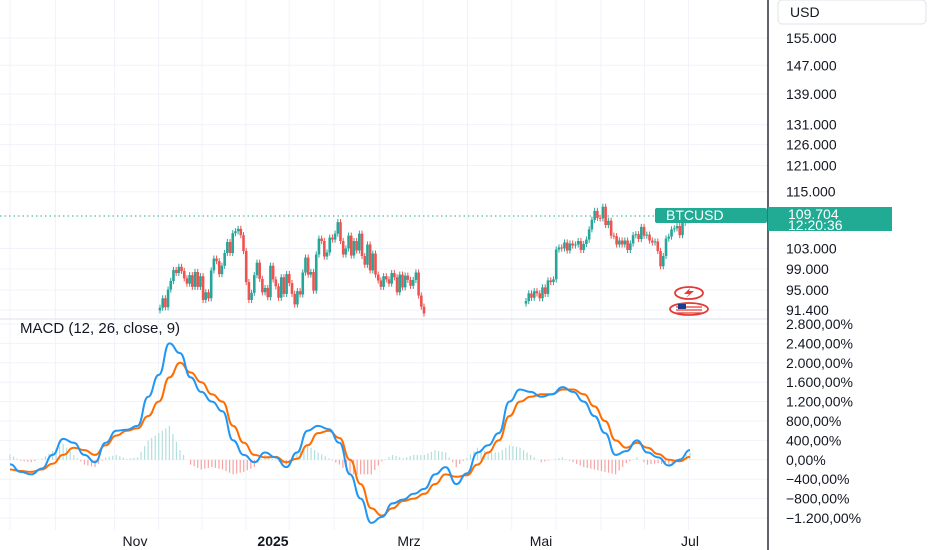 The height and width of the screenshot is (550, 932). What do you see at coordinates (811, 125) in the screenshot?
I see `price-tick-label: 131.000` at bounding box center [811, 125].